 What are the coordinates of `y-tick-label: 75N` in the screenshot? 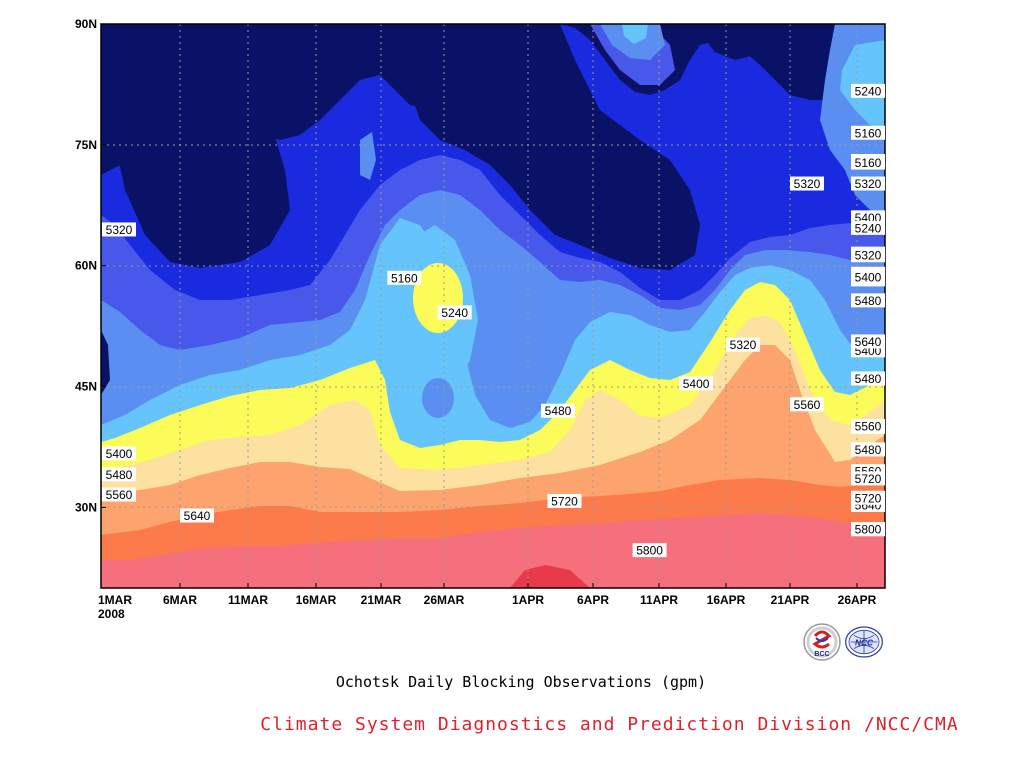 It's located at (86, 145).